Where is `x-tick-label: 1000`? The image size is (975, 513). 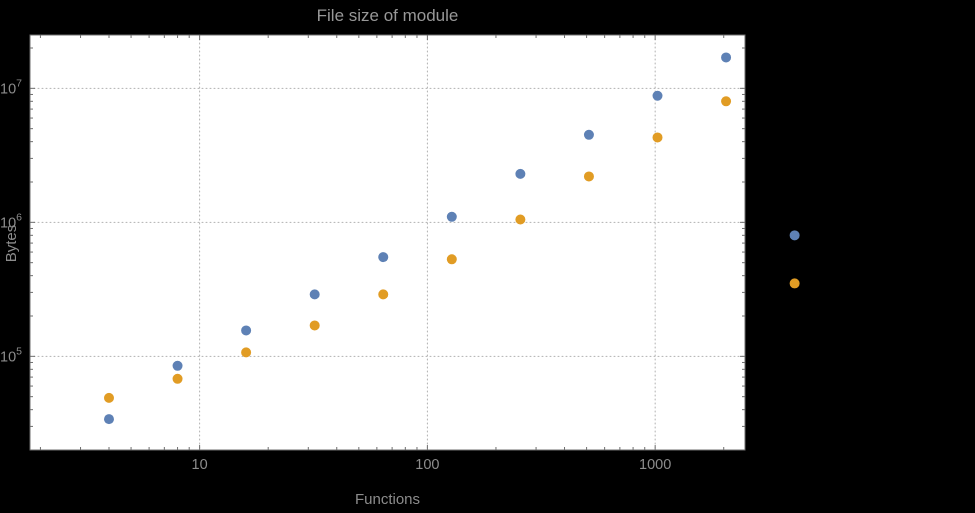
x-tick-label: 1000 is located at coordinates (655, 465).